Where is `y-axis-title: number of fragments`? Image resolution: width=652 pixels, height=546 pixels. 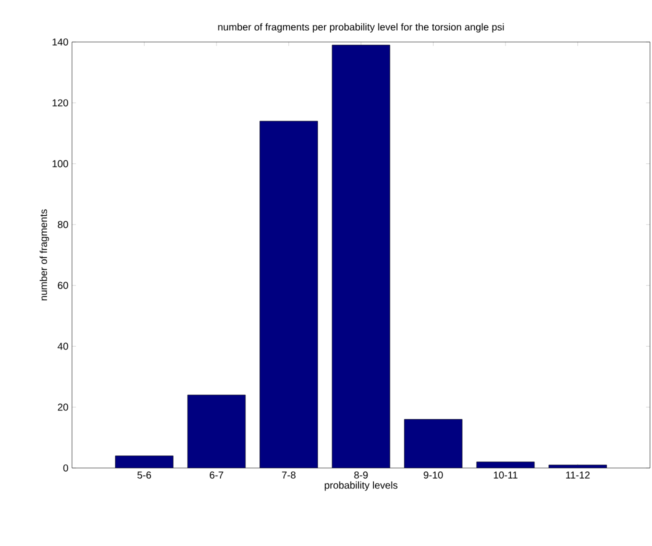 y-axis-title: number of fragments is located at coordinates (45, 254).